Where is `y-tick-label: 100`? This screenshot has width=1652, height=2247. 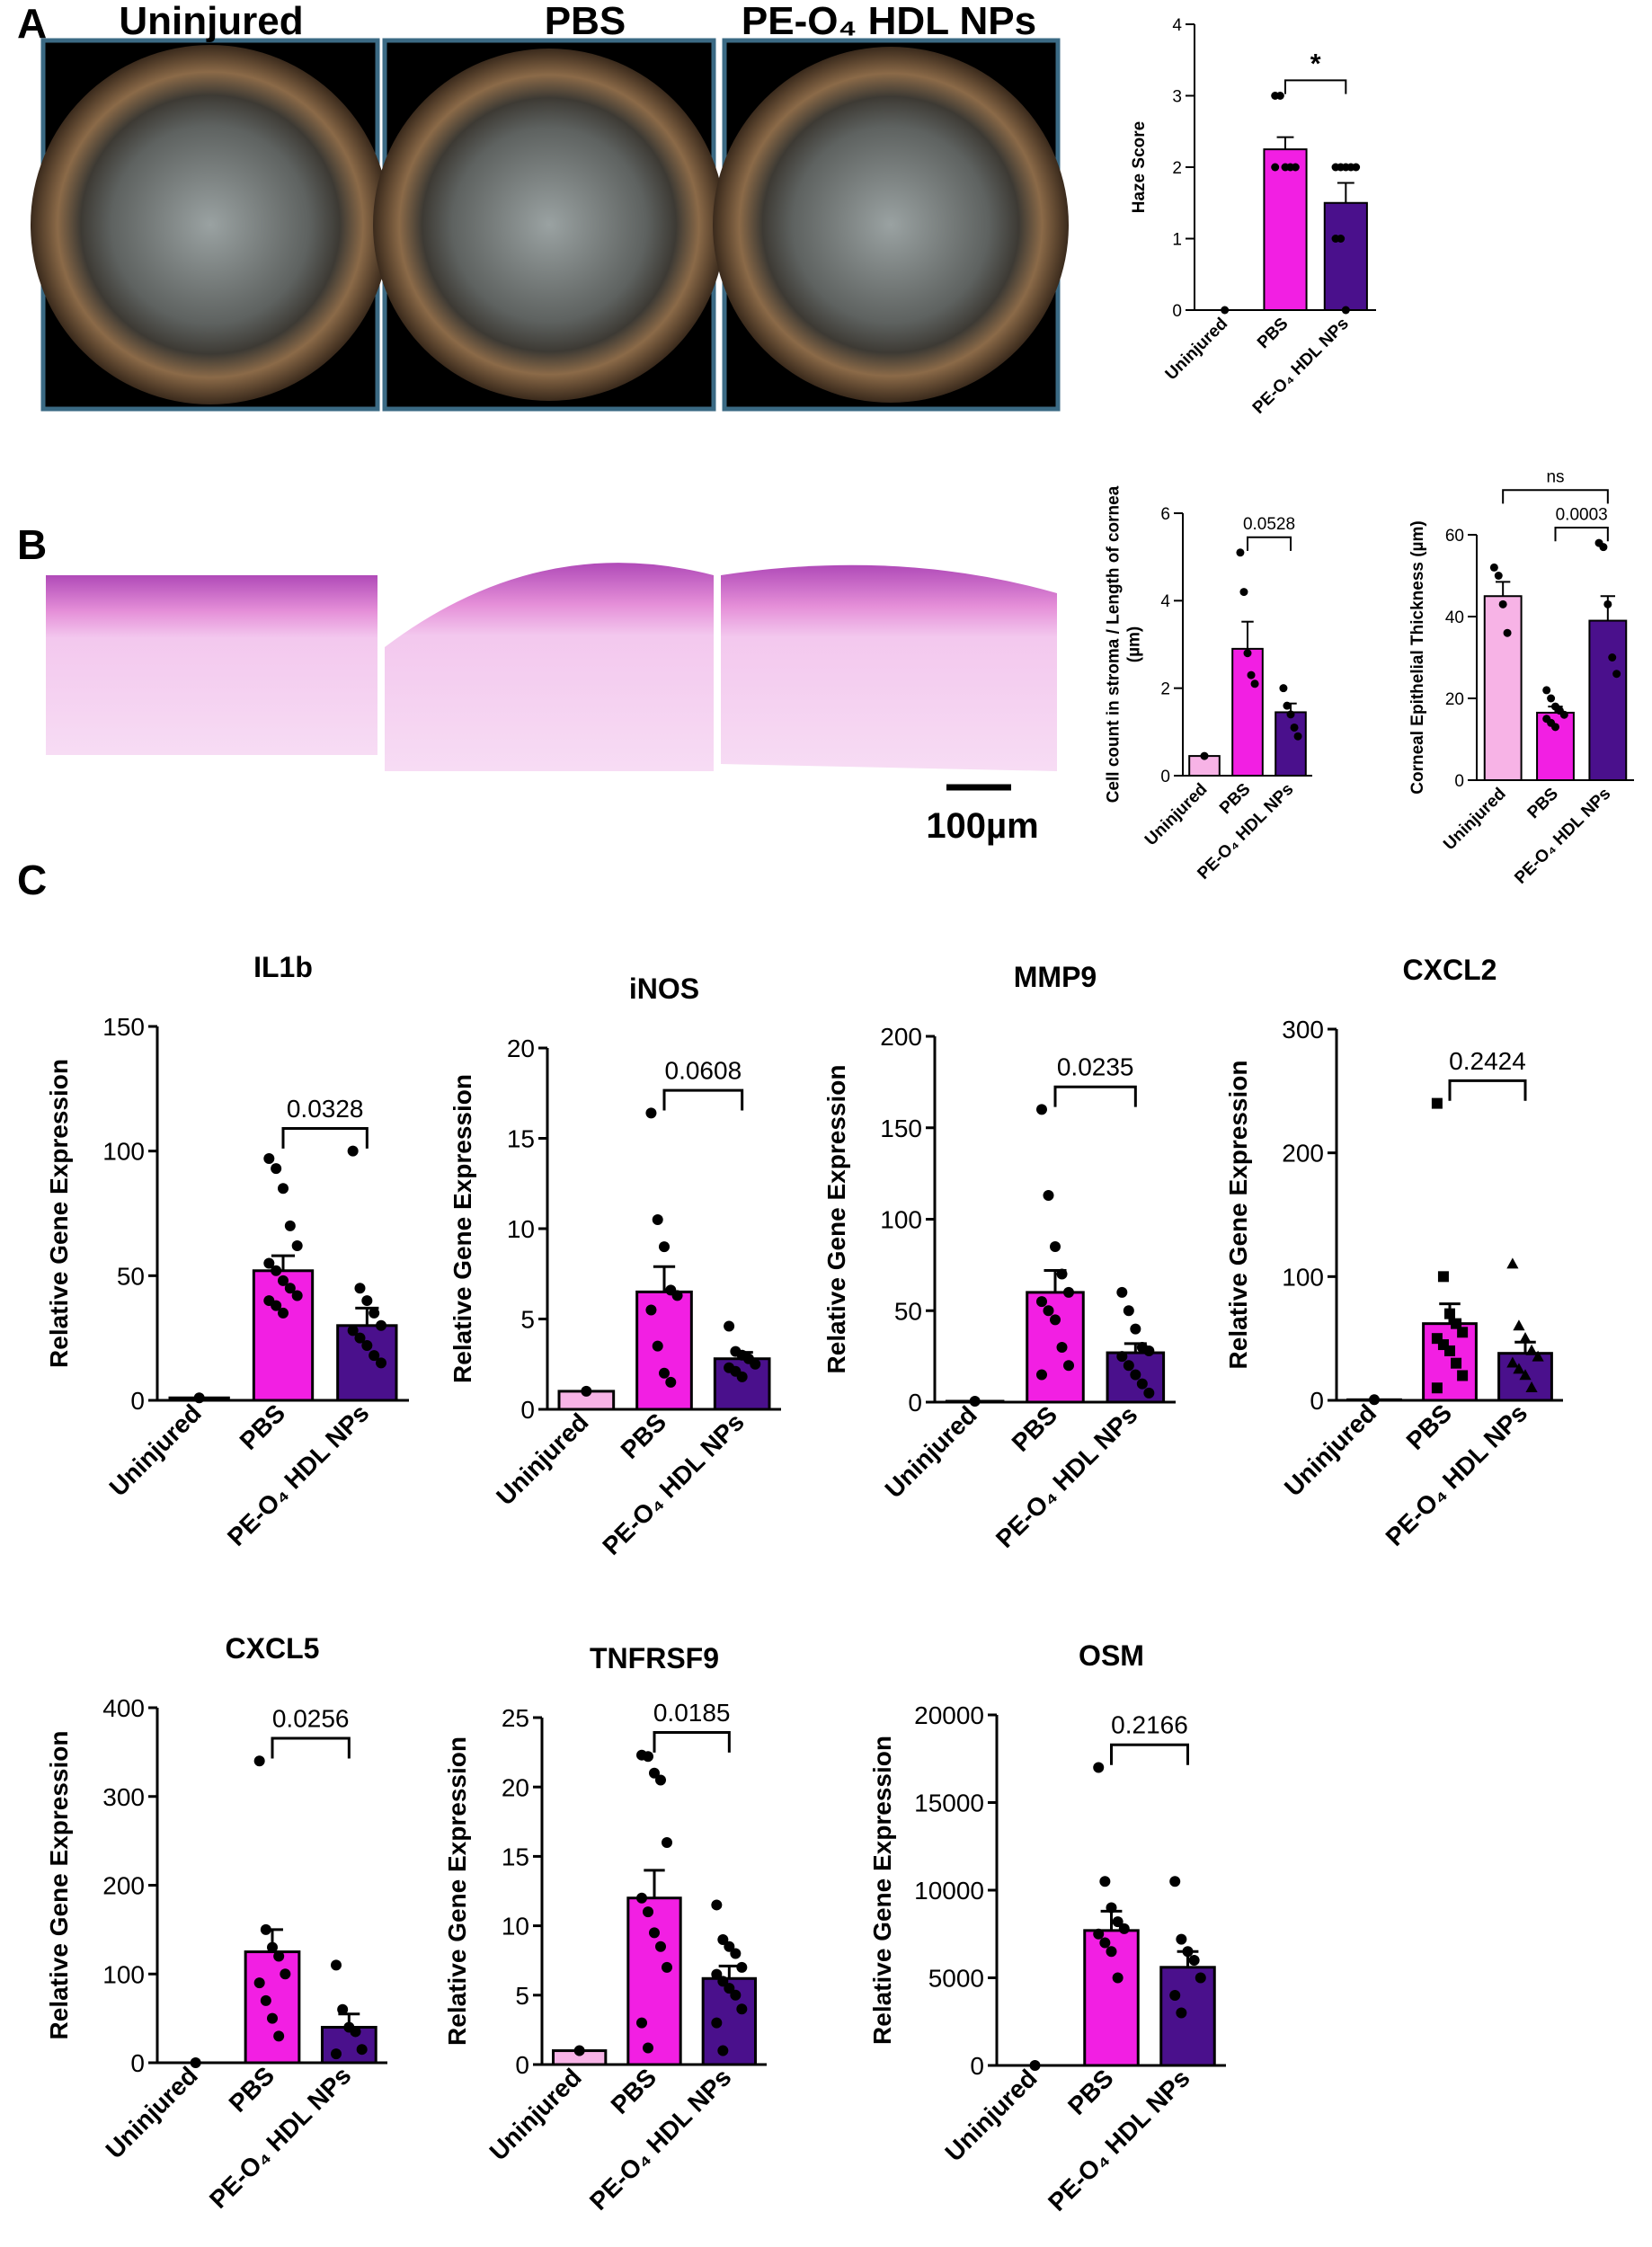 y-tick-label: 100 is located at coordinates (1303, 1277).